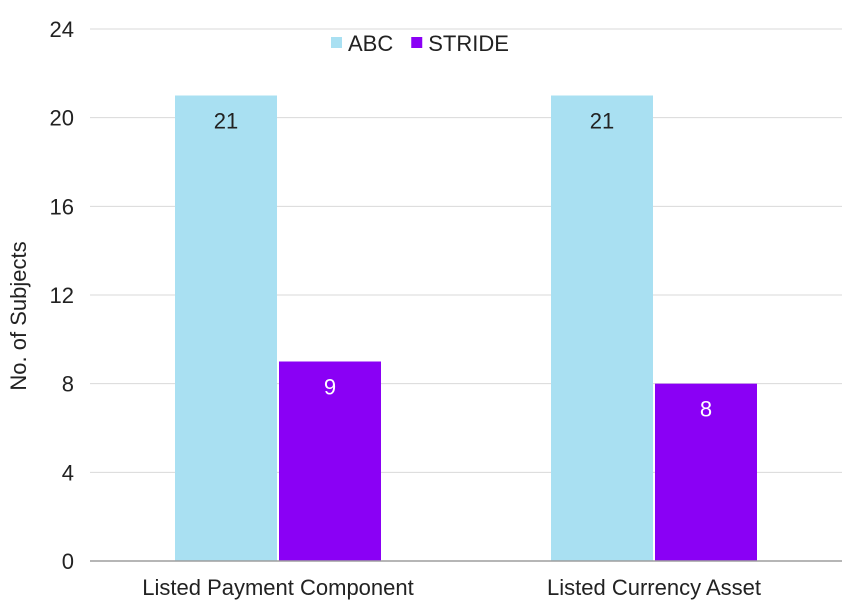 The width and height of the screenshot is (850, 613). What do you see at coordinates (654, 587) in the screenshot?
I see `x-category-label: Listed Currency Asset` at bounding box center [654, 587].